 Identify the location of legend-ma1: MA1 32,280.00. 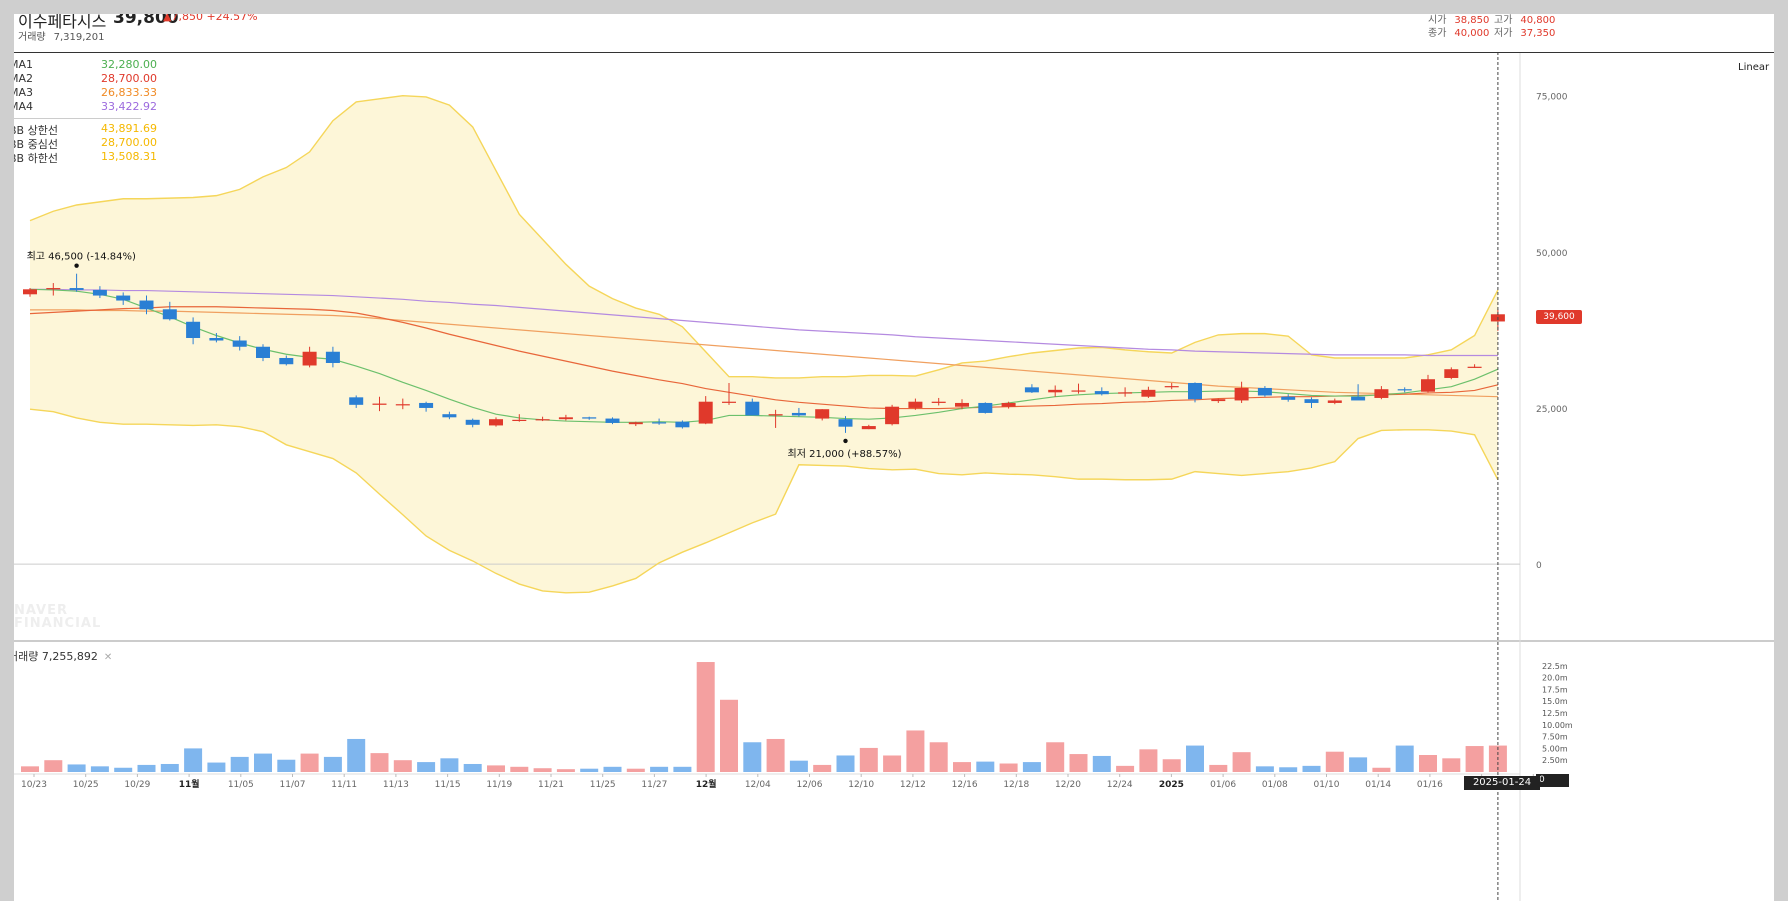
(85, 65).